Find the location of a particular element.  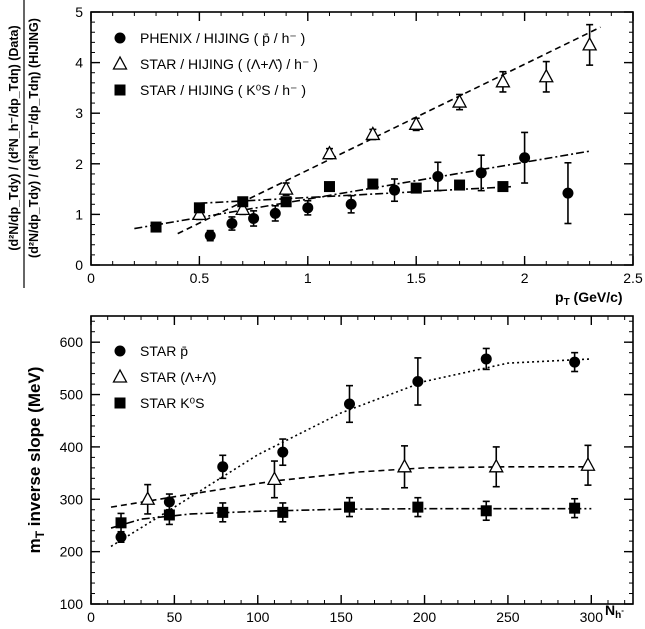

top-y-axis-label-lower: (d²N/dp_Tdy) / (d²N_h⁻/dp_Tdη) (HIJING) is located at coordinates (34, 138).